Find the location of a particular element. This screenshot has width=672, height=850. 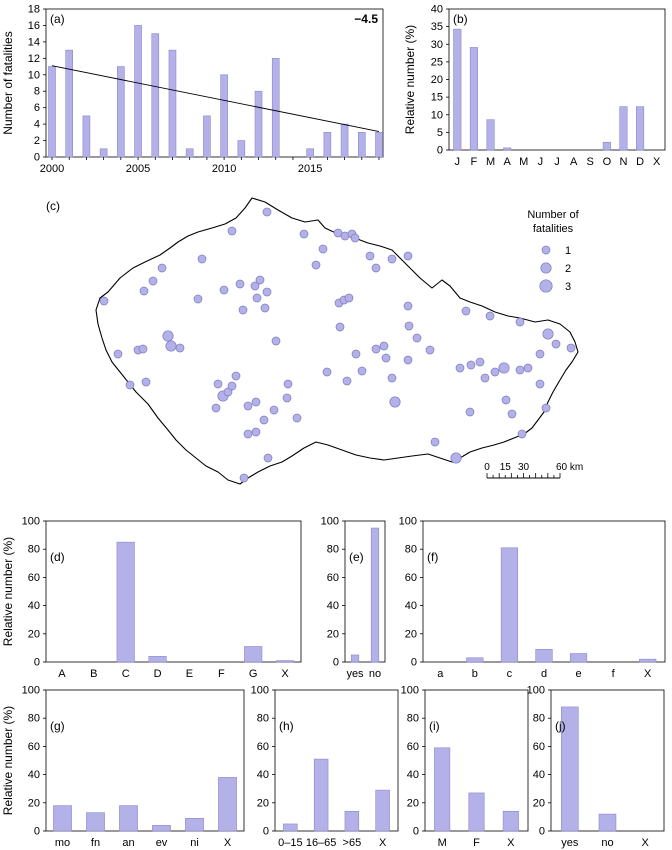

panel-i-y-tick-label: 60 is located at coordinates (413, 747).